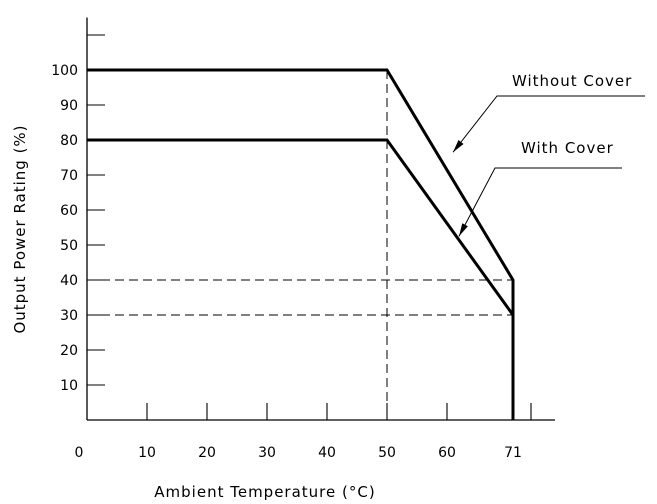 This screenshot has width=657, height=504. I want to click on y-tick-label: 10, so click(69, 386).